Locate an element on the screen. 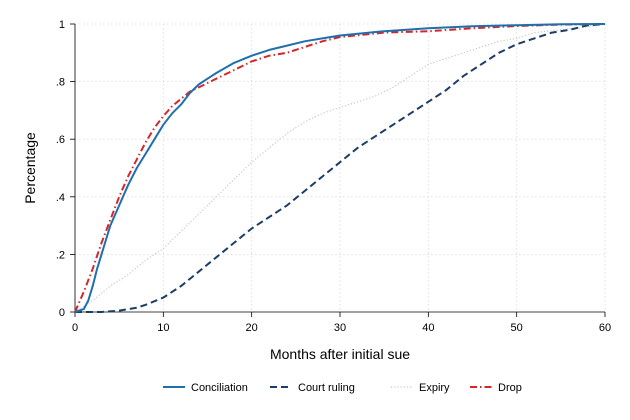  x-tick-label: 10 is located at coordinates (163, 328).